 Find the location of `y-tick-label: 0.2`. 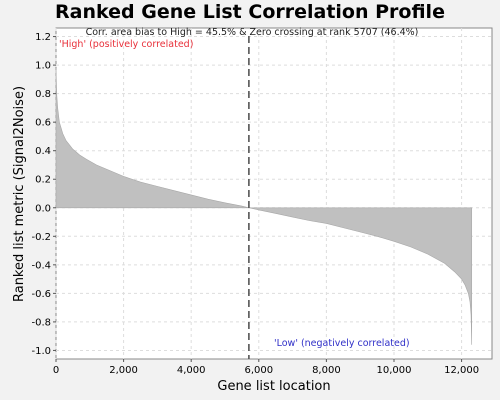

y-tick-label: 0.2 is located at coordinates (43, 180).